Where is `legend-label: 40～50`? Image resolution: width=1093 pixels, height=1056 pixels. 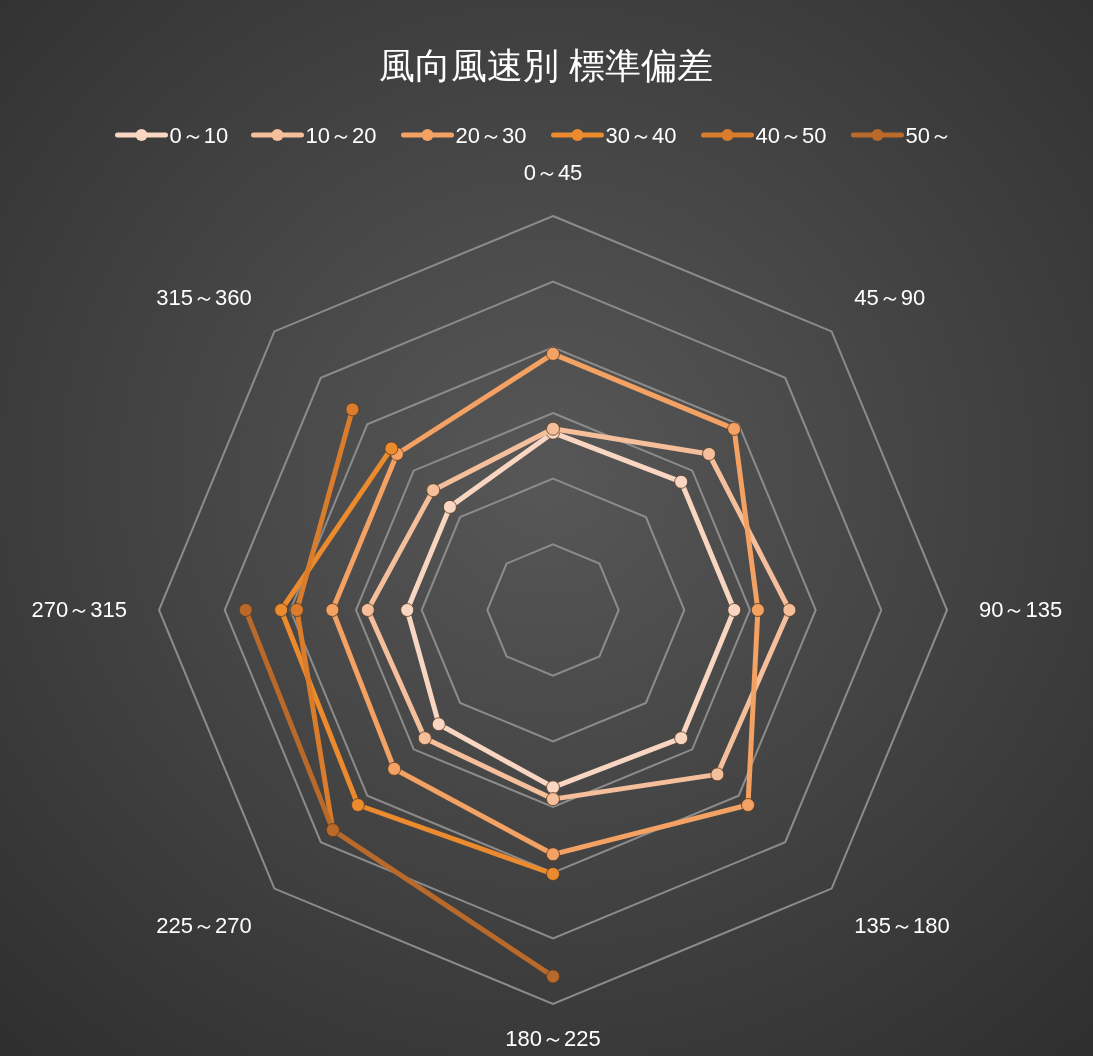
legend-label: 40～50 is located at coordinates (791, 135).